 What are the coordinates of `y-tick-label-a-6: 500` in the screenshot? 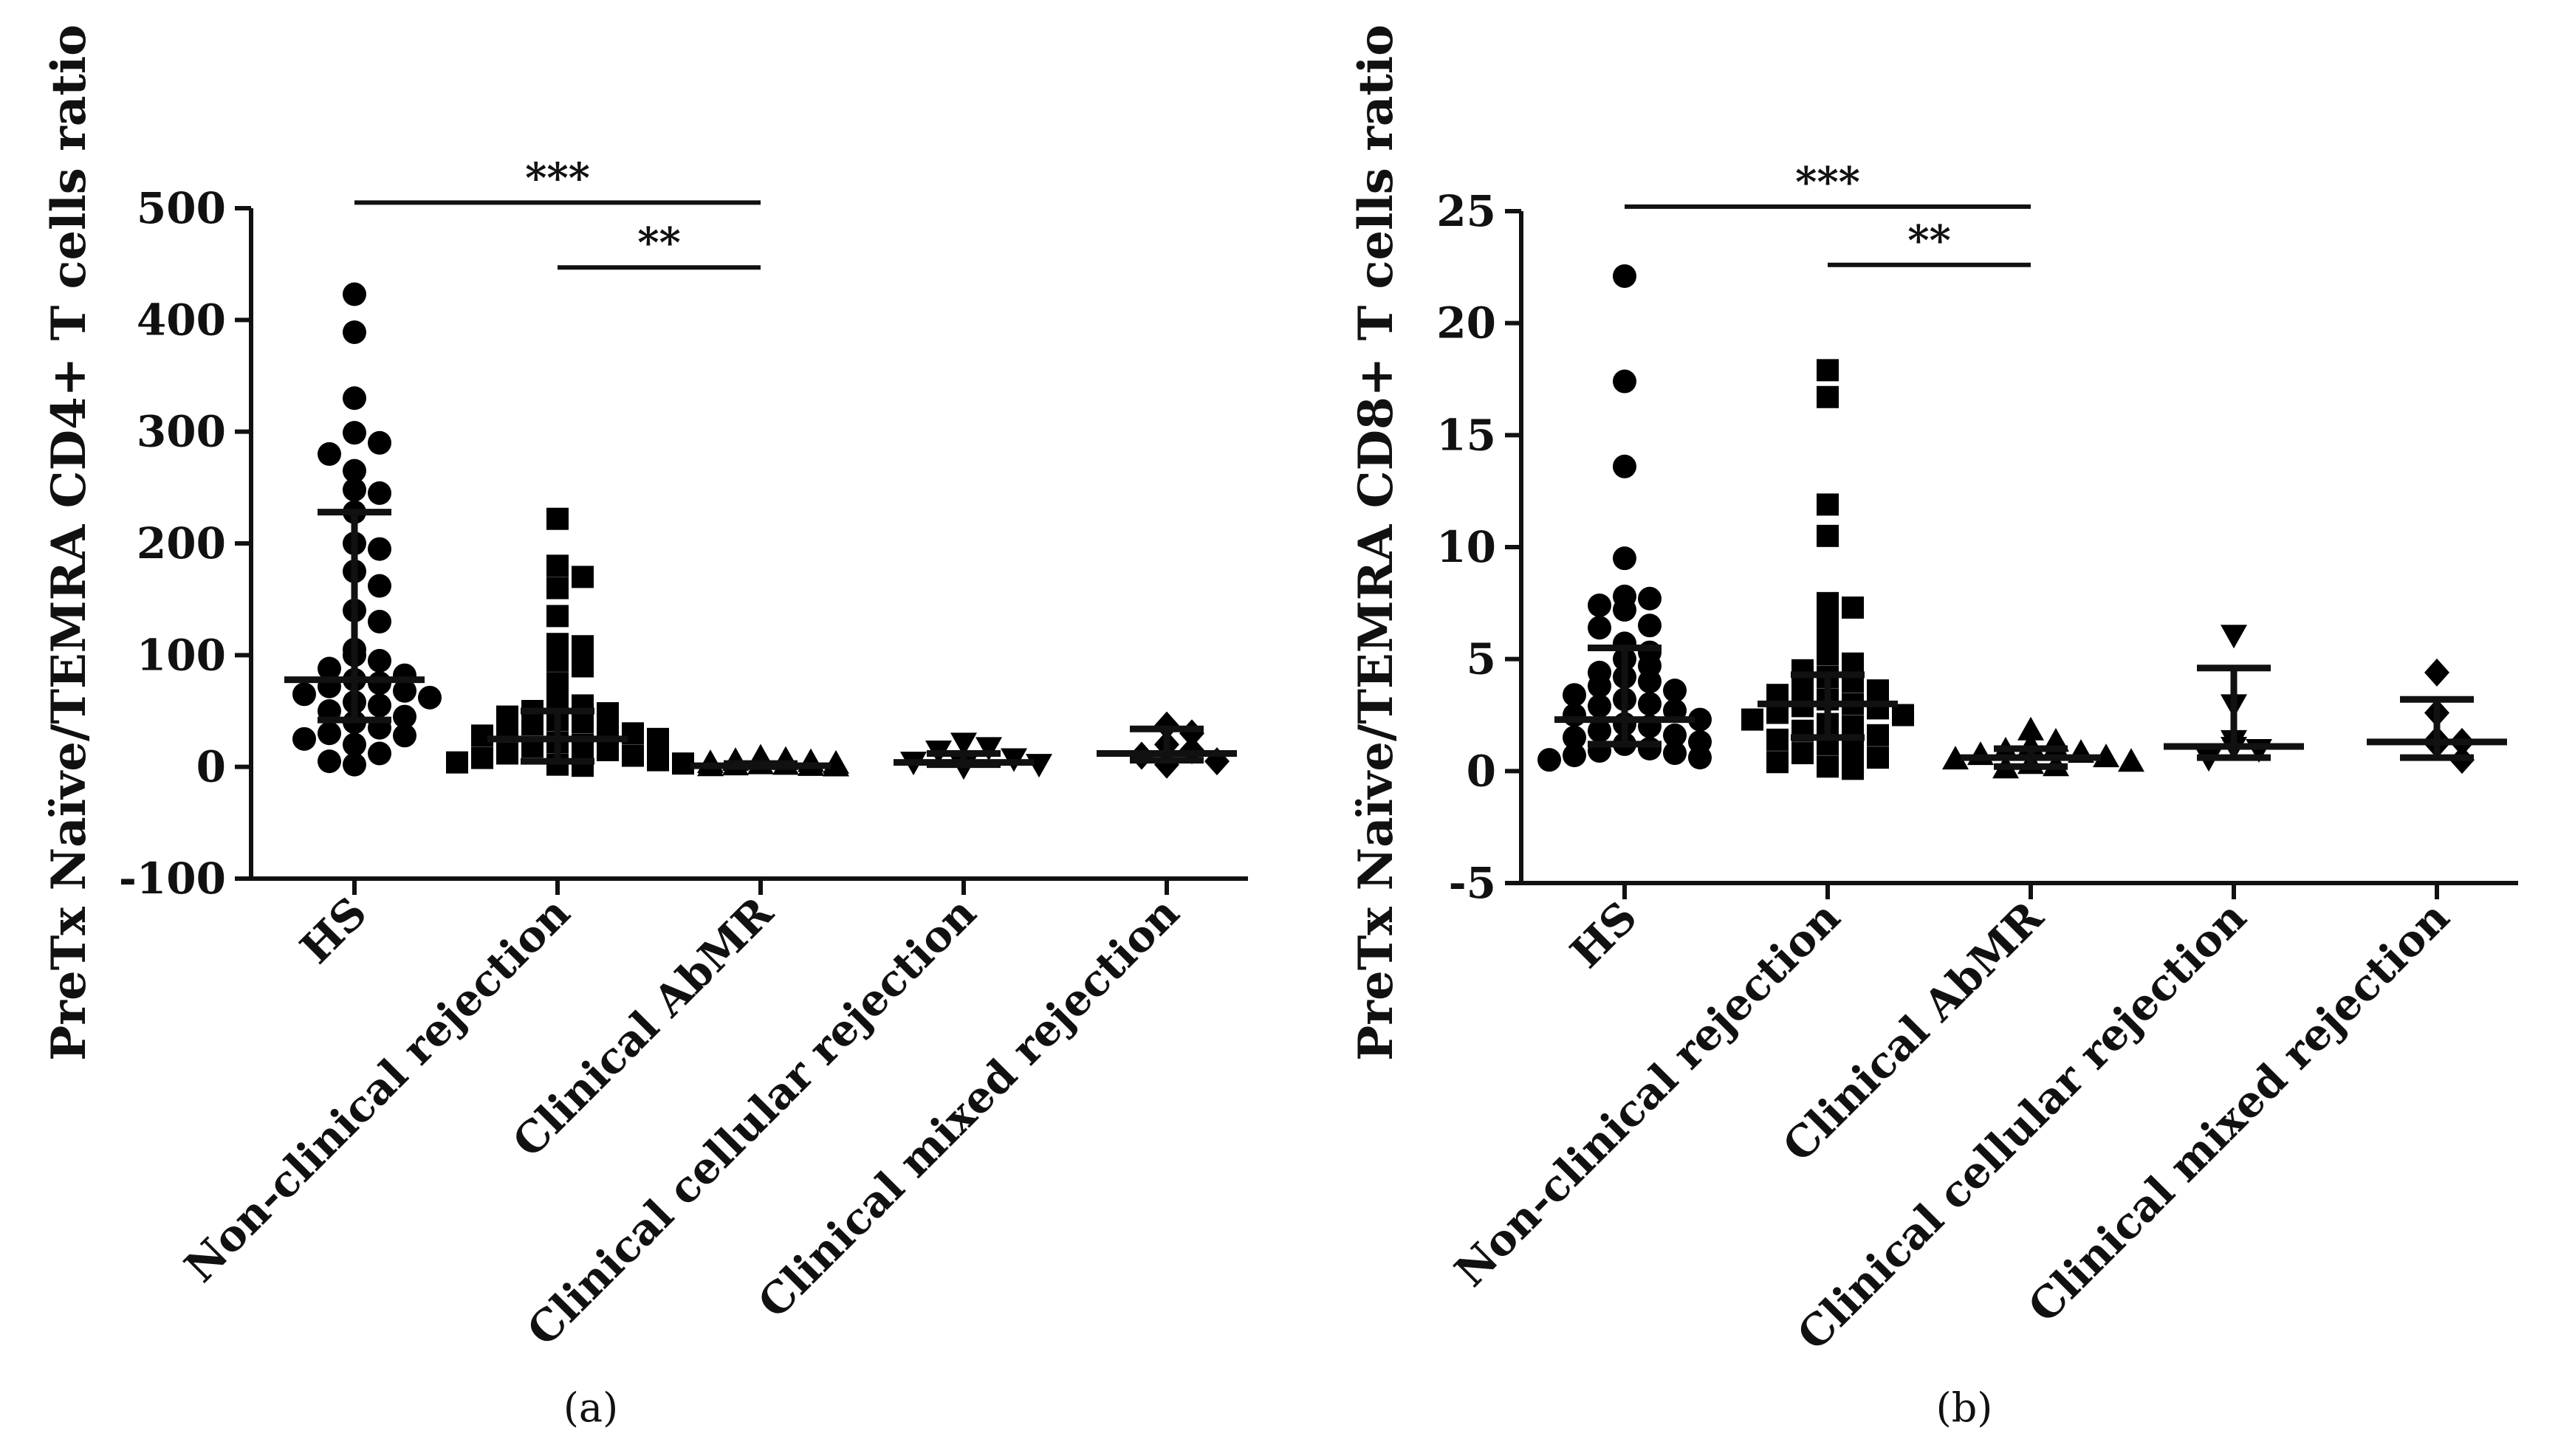 It's located at (182, 208).